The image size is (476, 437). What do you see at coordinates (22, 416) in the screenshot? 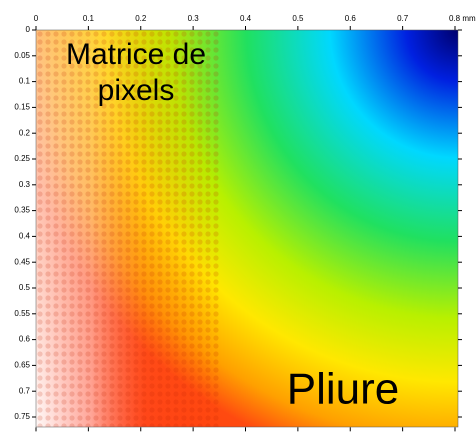
I see `y-tick-label: 0.75` at bounding box center [22, 416].